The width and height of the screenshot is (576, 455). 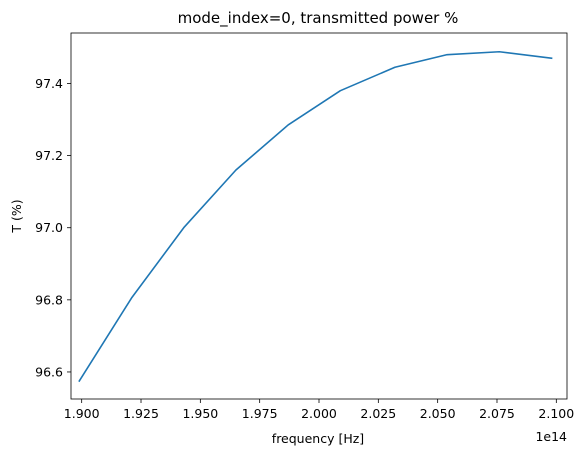 I want to click on y-tick-label: 97.2, so click(x=49, y=155).